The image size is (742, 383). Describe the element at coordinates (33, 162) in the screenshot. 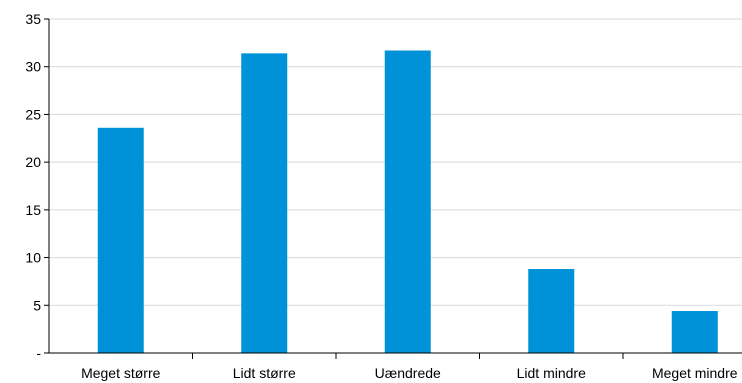

I see `y-tick-label: 20` at that location.